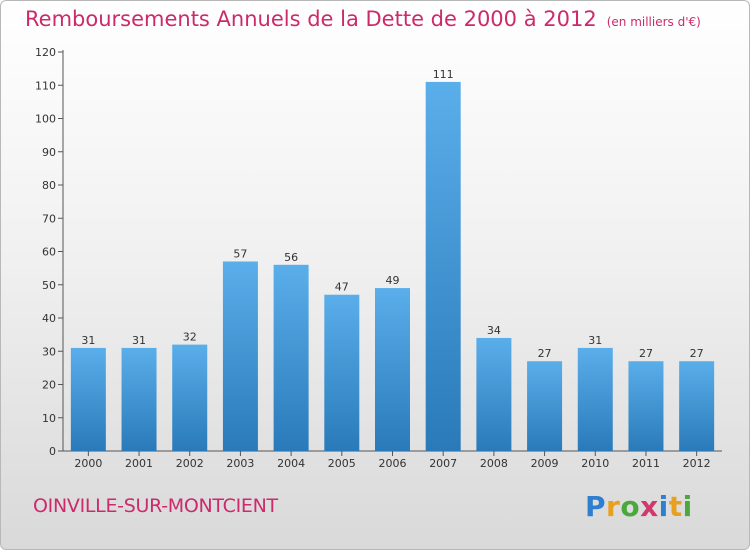 This screenshot has height=550, width=750. What do you see at coordinates (52, 451) in the screenshot?
I see `y-tick-label: 0` at bounding box center [52, 451].